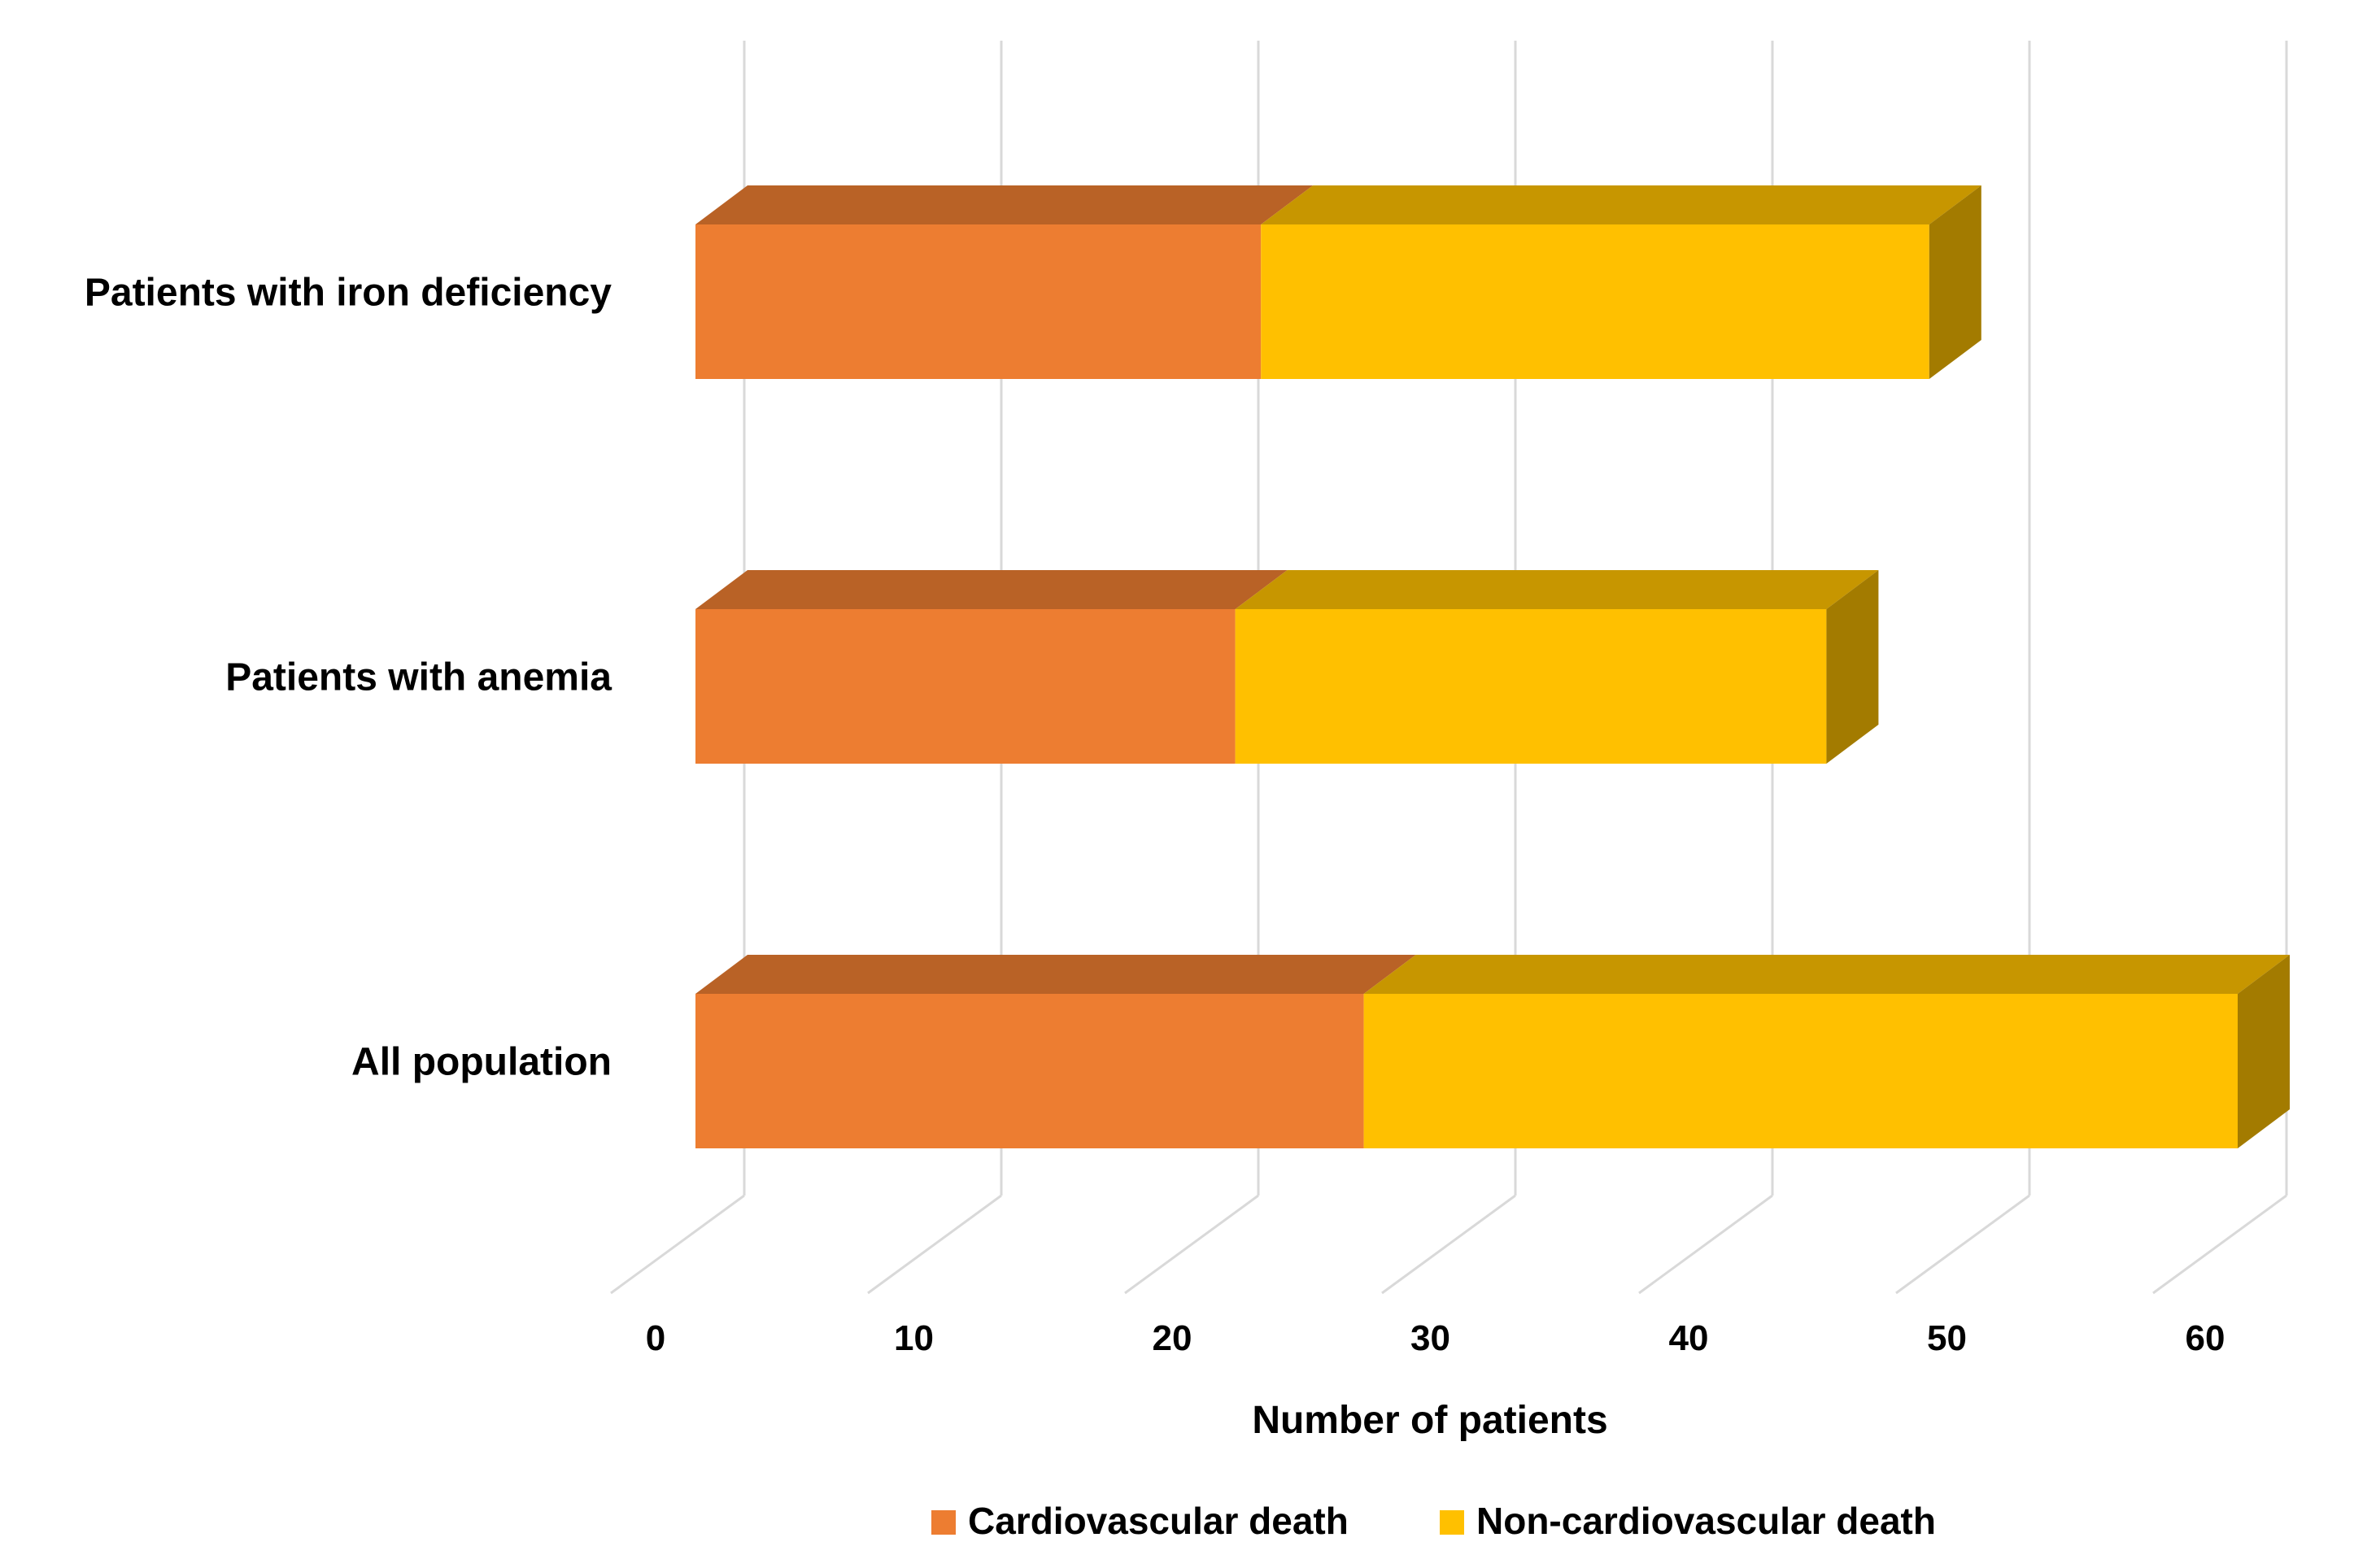 The height and width of the screenshot is (1568, 2354). I want to click on x-tick-label-60: 60, so click(2205, 1338).